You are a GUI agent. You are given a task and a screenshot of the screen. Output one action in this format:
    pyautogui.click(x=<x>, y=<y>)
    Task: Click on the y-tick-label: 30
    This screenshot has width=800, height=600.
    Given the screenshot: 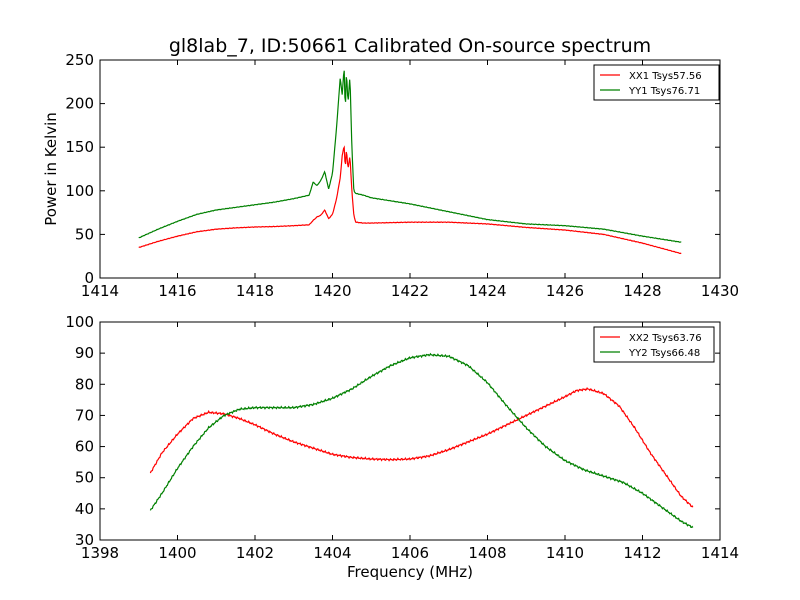 What is the action you would take?
    pyautogui.click(x=84, y=540)
    